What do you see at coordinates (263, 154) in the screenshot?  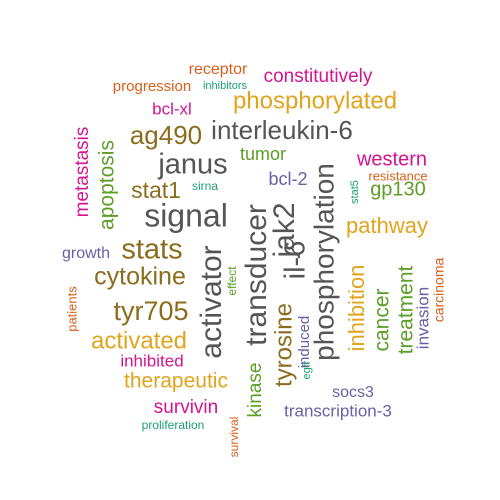 I see `word-tumor: tumor` at bounding box center [263, 154].